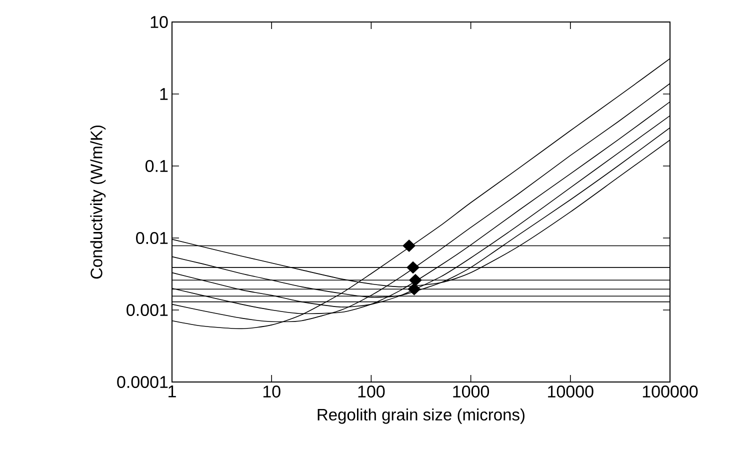 The image size is (750, 450). Describe the element at coordinates (156, 166) in the screenshot. I see `y-tick-label: 0.1` at that location.